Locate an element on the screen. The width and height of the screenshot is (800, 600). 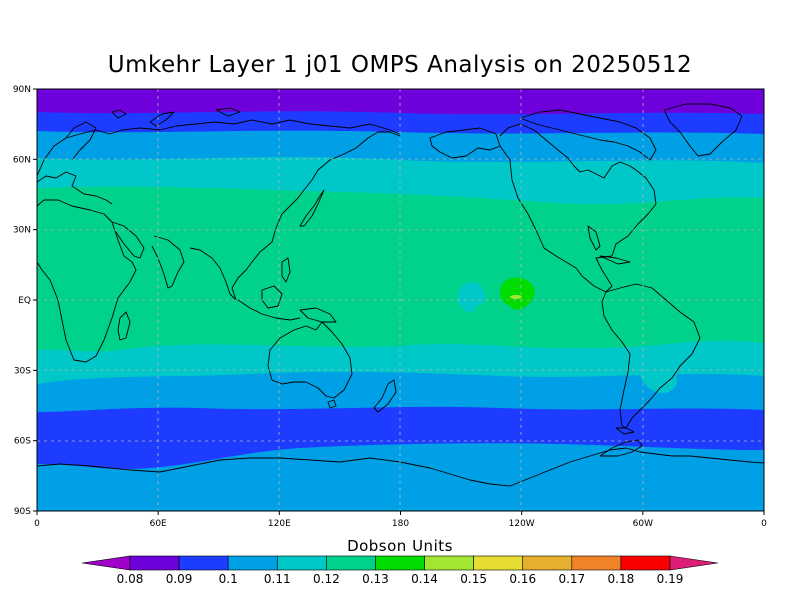
coast-india is located at coordinates (168, 262).